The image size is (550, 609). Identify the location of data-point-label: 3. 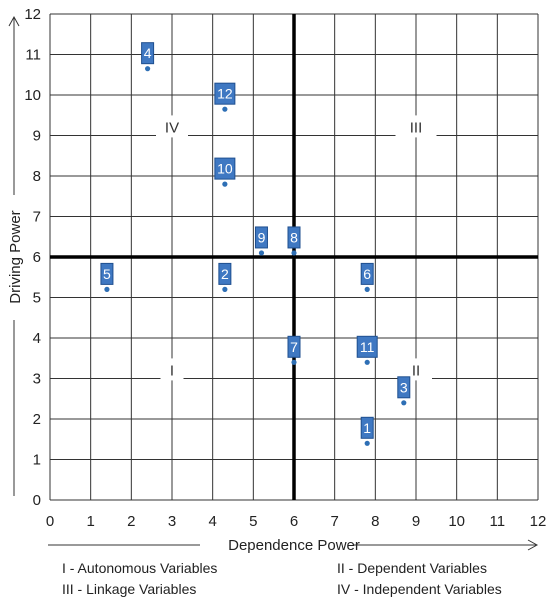
(404, 387).